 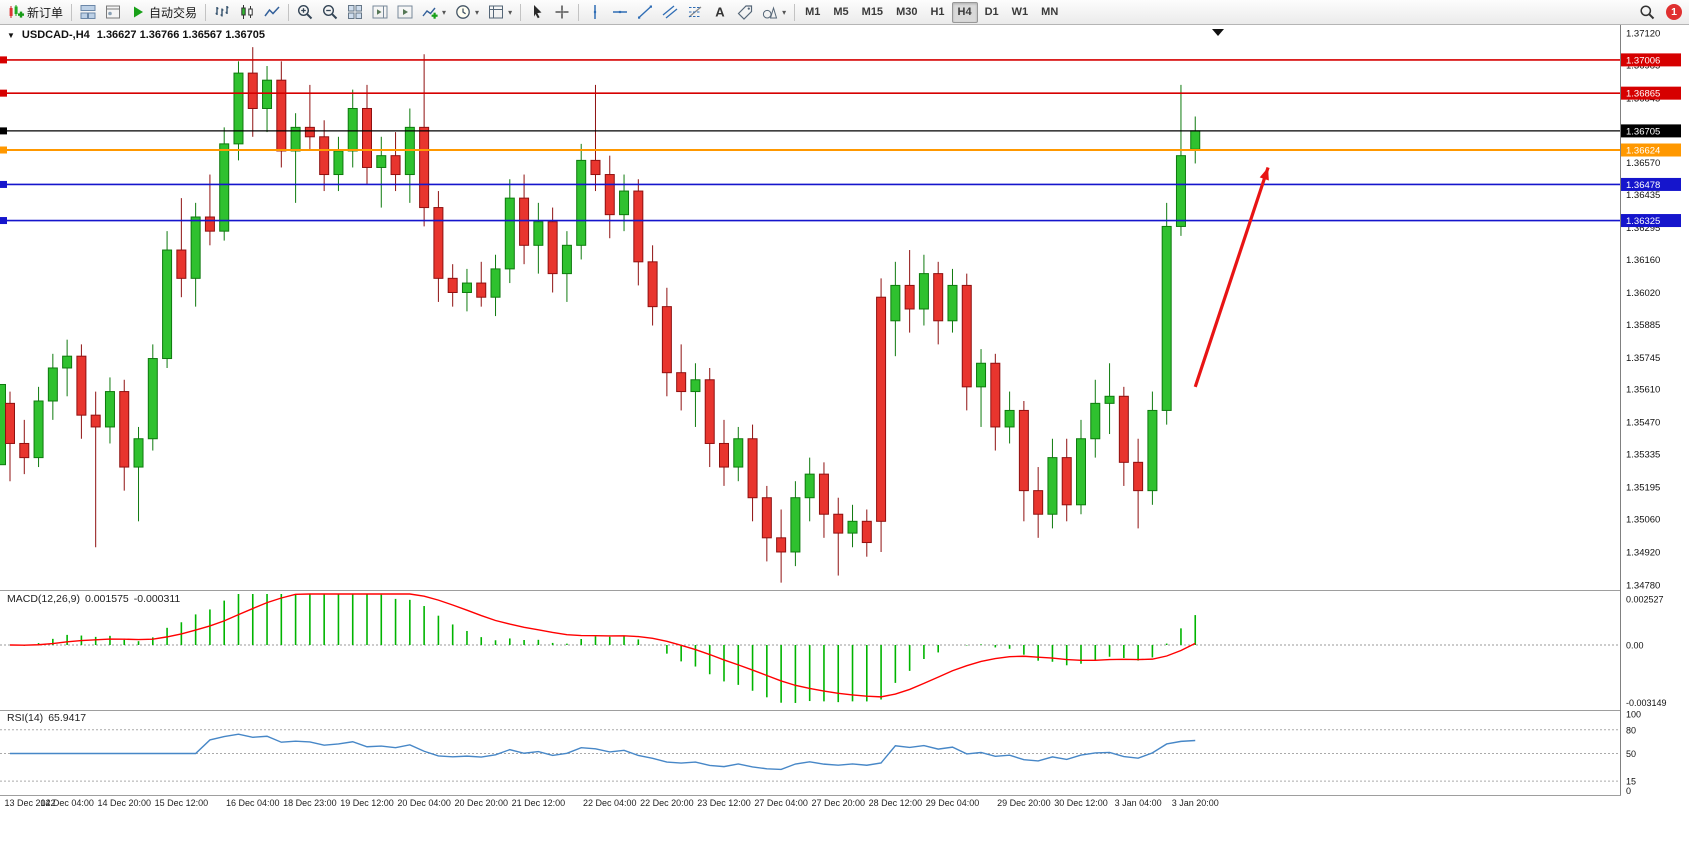 What do you see at coordinates (1643, 60) in the screenshot?
I see `price-line-label: 1.37006` at bounding box center [1643, 60].